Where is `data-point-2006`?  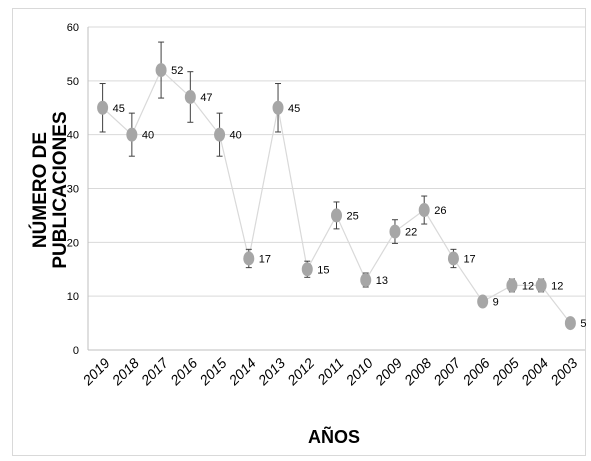 data-point-2006 is located at coordinates (483, 301).